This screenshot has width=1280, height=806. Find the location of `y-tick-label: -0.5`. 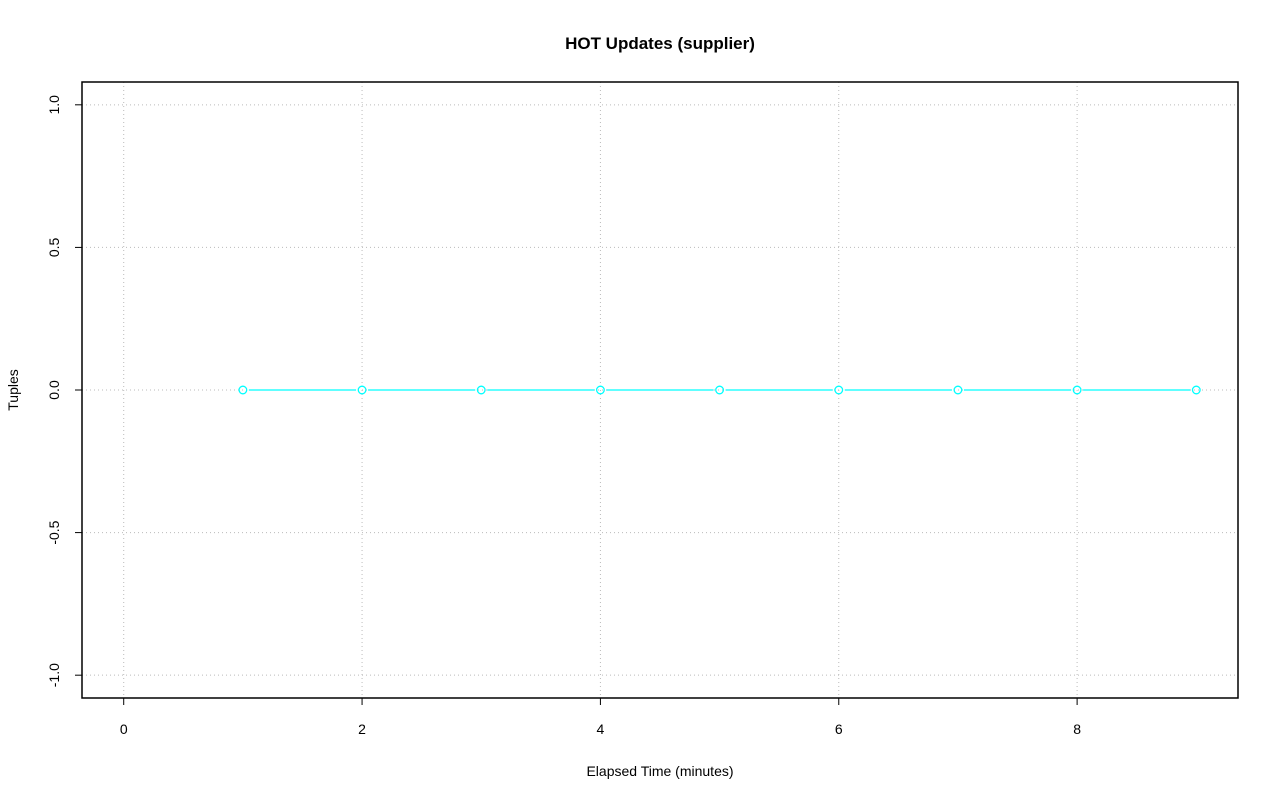

y-tick-label: -0.5 is located at coordinates (54, 532).